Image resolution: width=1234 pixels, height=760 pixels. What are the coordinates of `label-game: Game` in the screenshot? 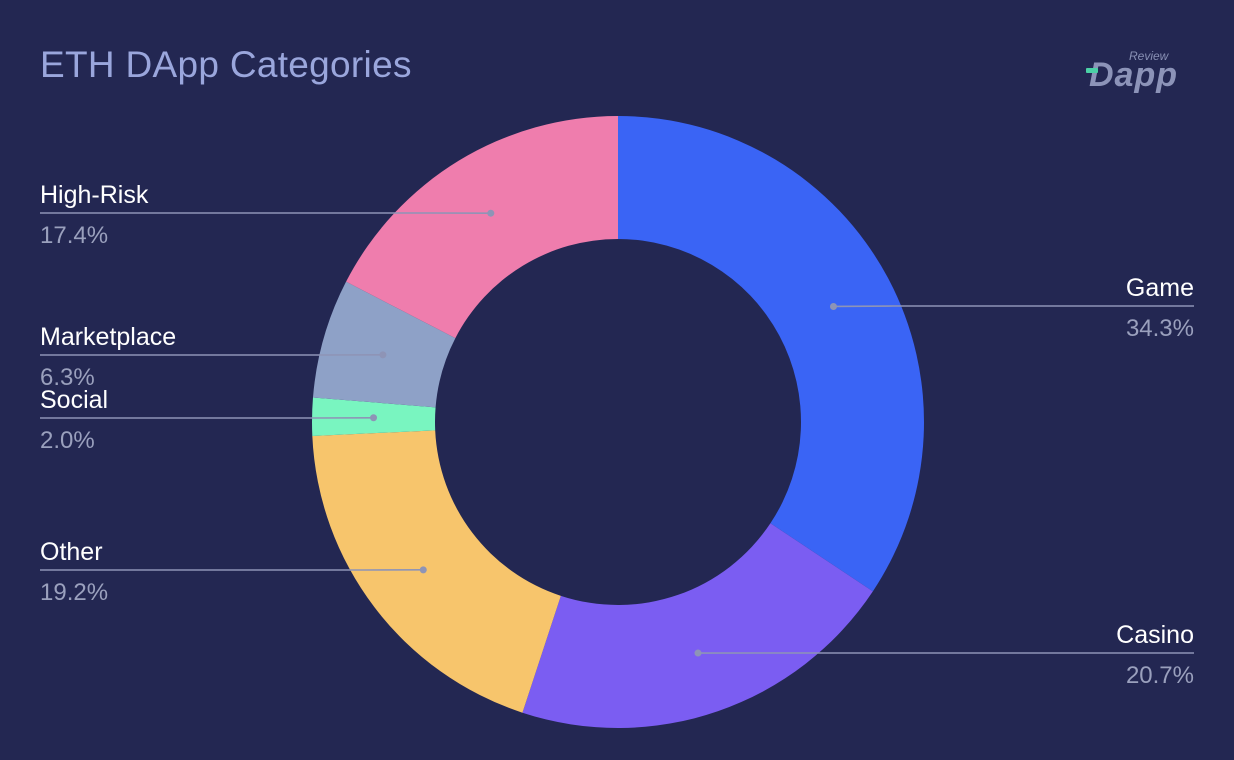 It's located at (1160, 288).